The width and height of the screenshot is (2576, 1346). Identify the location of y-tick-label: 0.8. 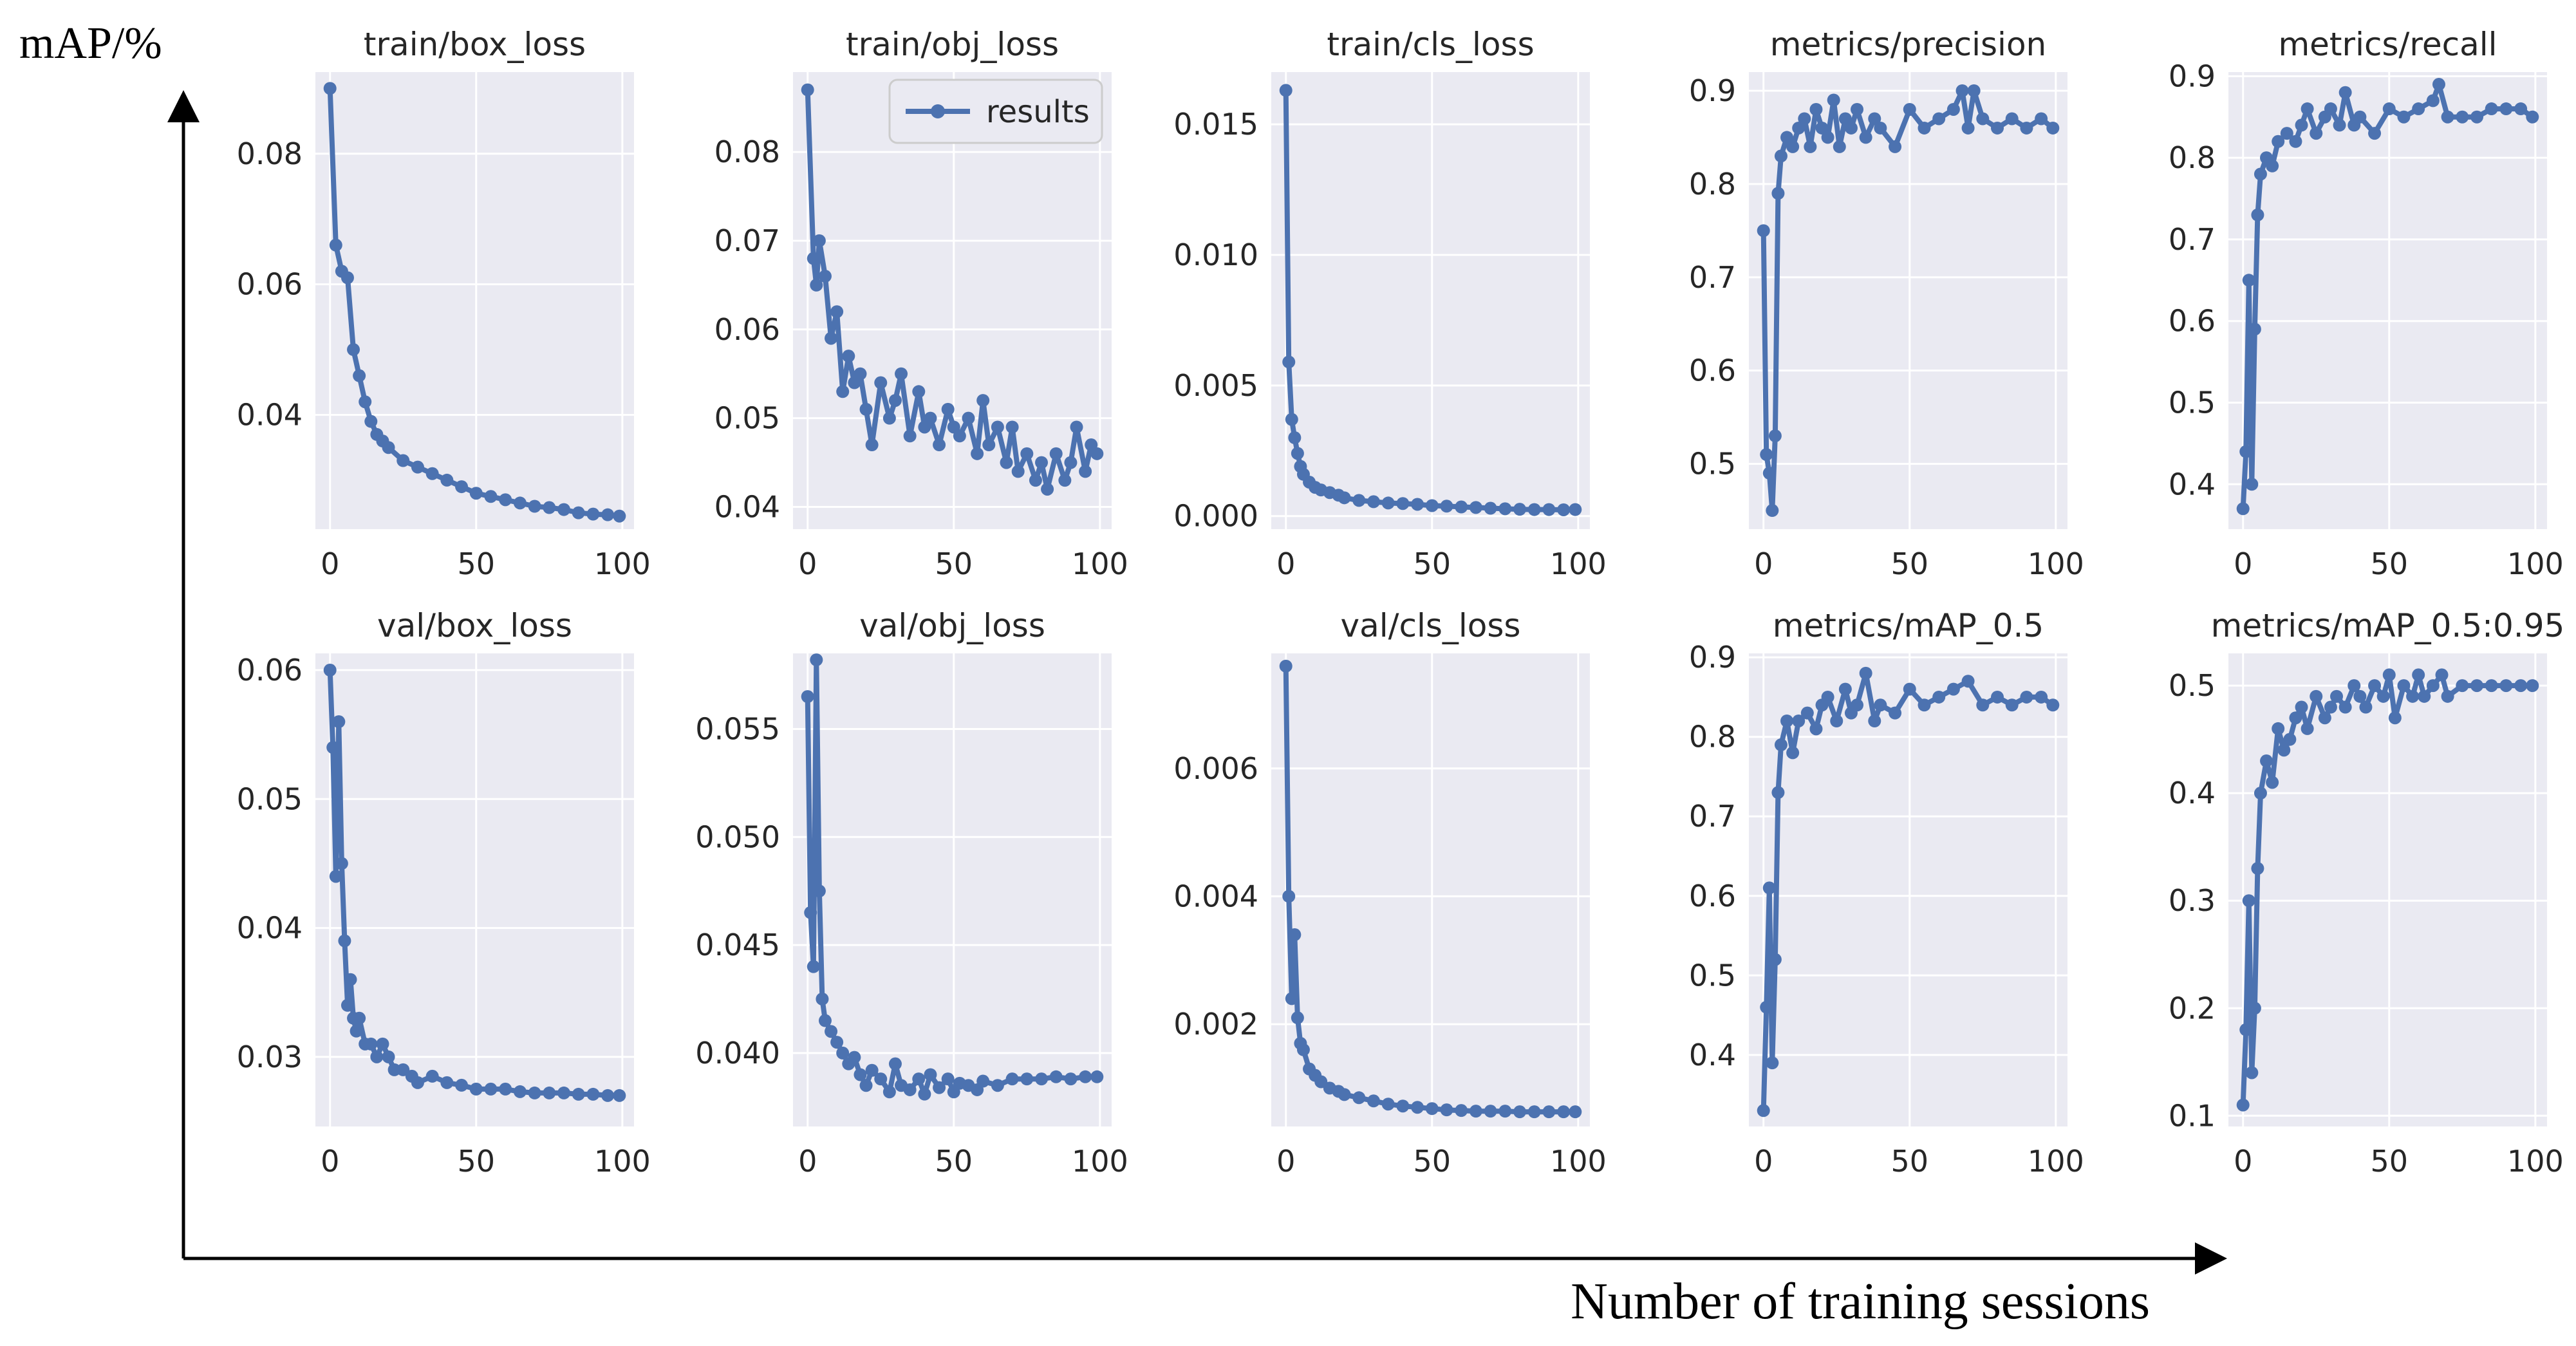
(1712, 737).